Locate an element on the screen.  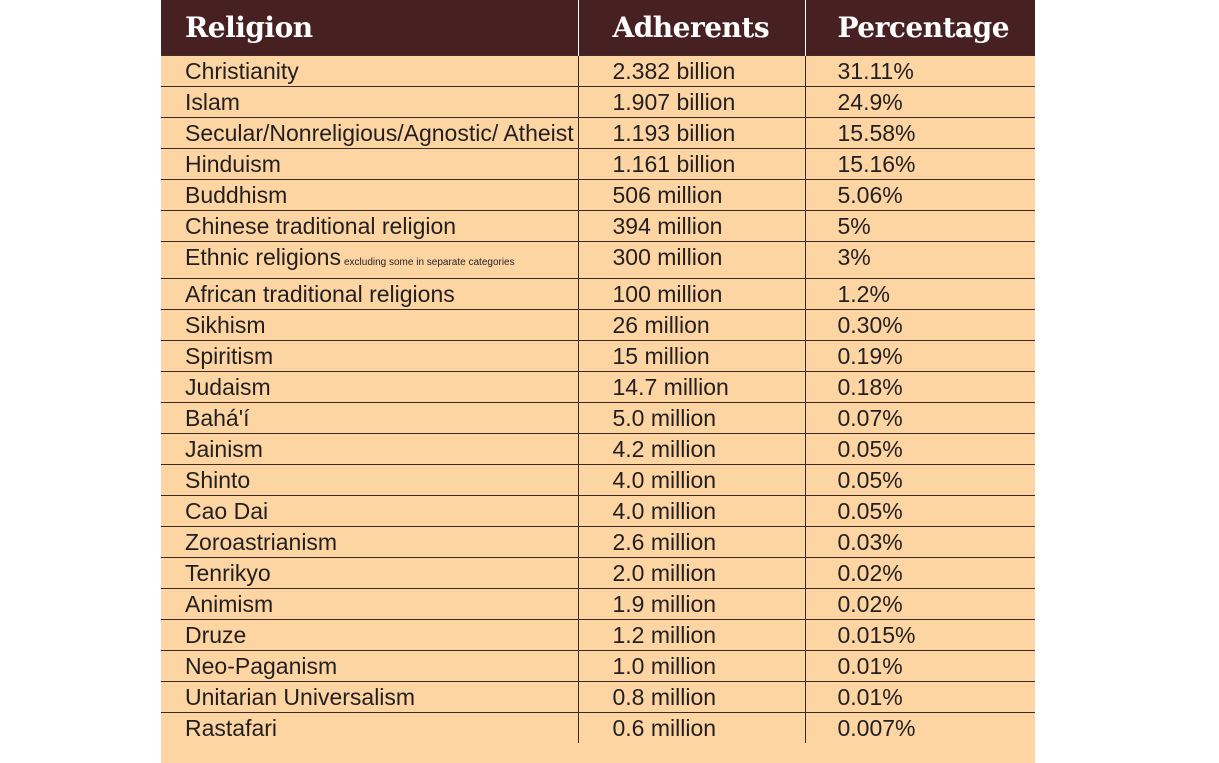
percentage-cell: 0.03% is located at coordinates (920, 542).